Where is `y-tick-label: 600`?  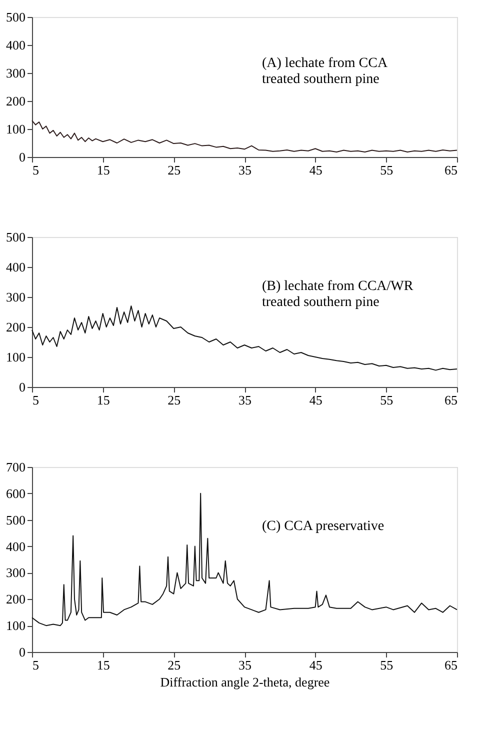 y-tick-label: 600 is located at coordinates (16, 493).